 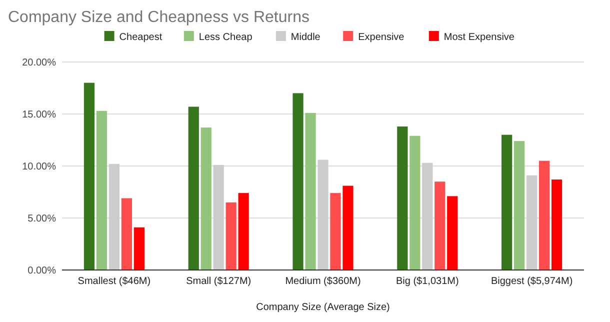 I want to click on x-tick-label: Medium ($360M), so click(x=323, y=281).